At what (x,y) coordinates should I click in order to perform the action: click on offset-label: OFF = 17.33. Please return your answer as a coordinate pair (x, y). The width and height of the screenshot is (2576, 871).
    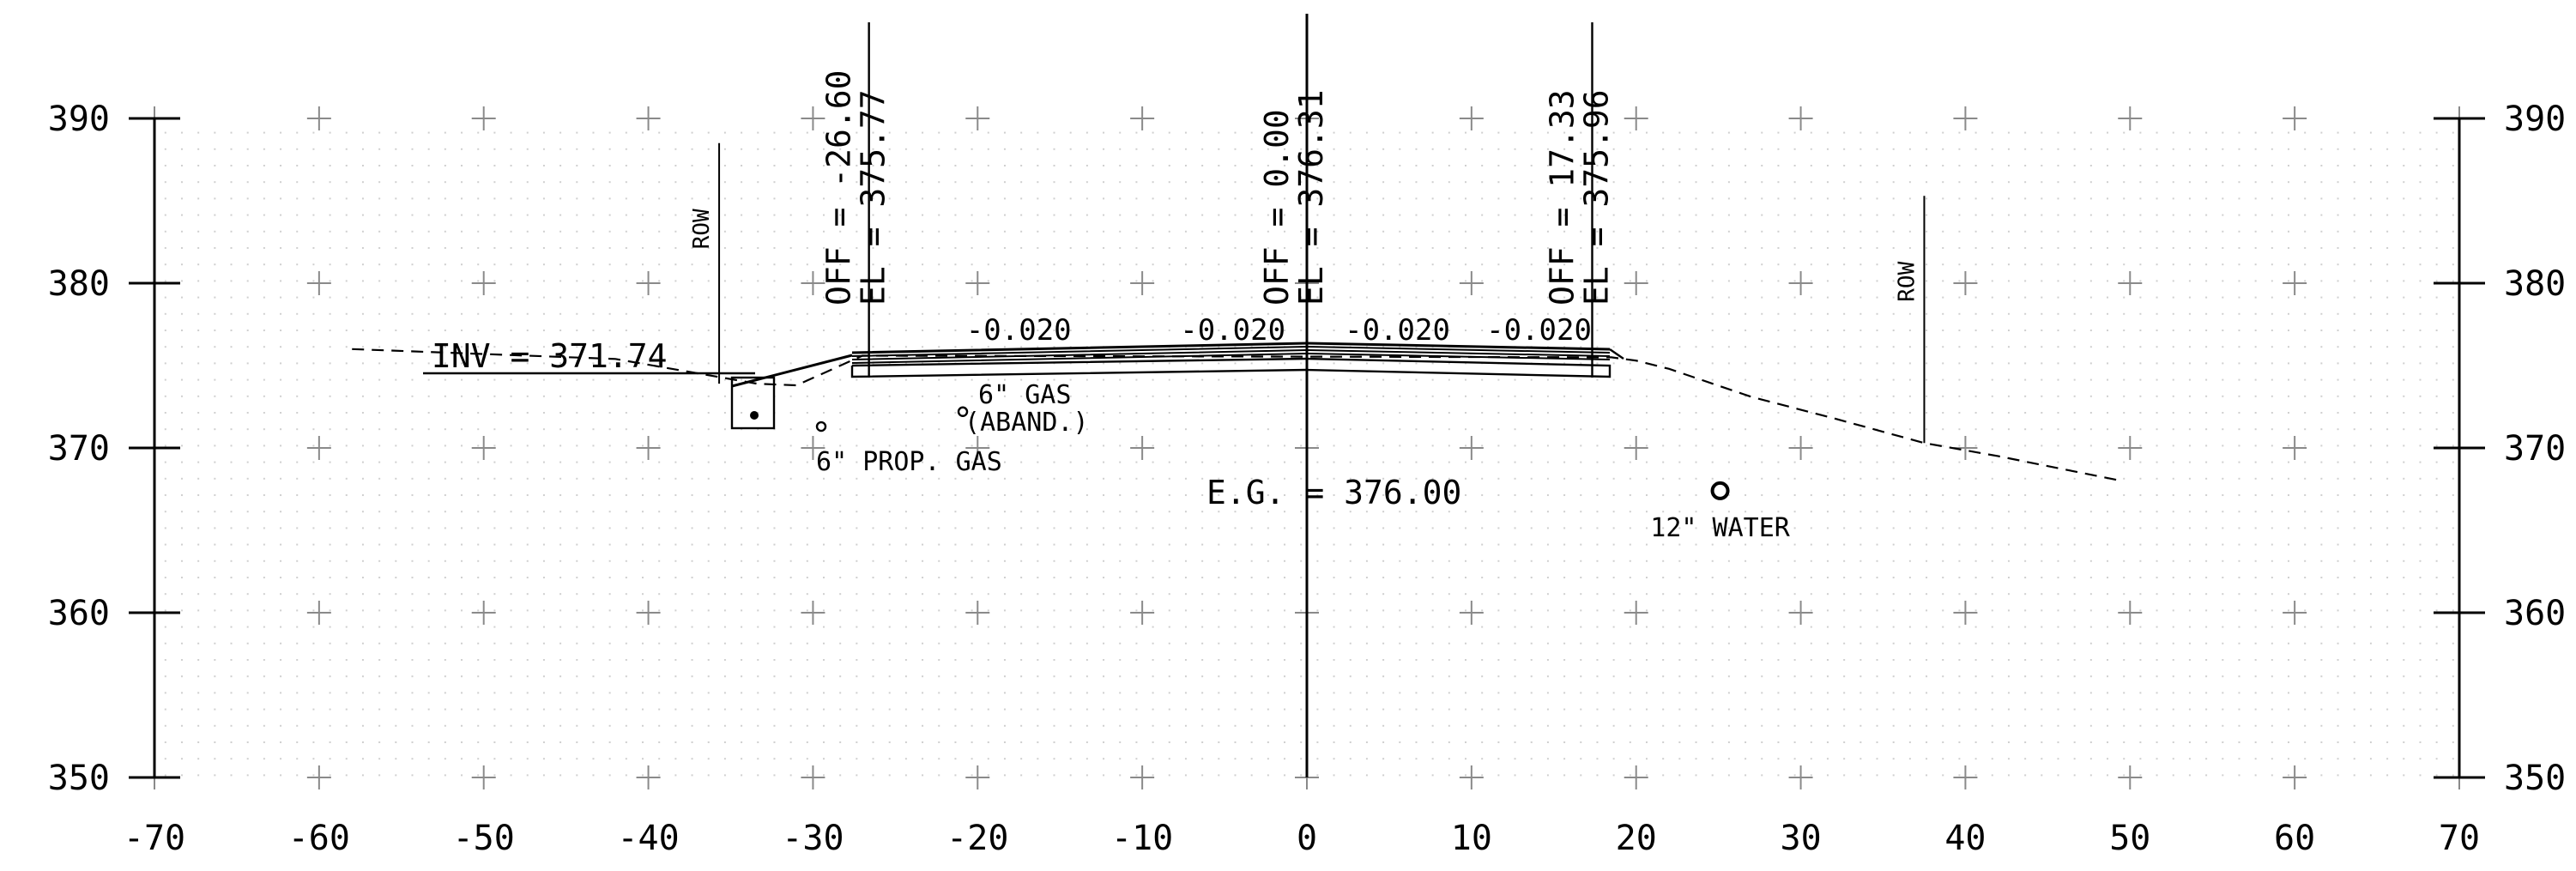
    Looking at the image, I should click on (1562, 197).